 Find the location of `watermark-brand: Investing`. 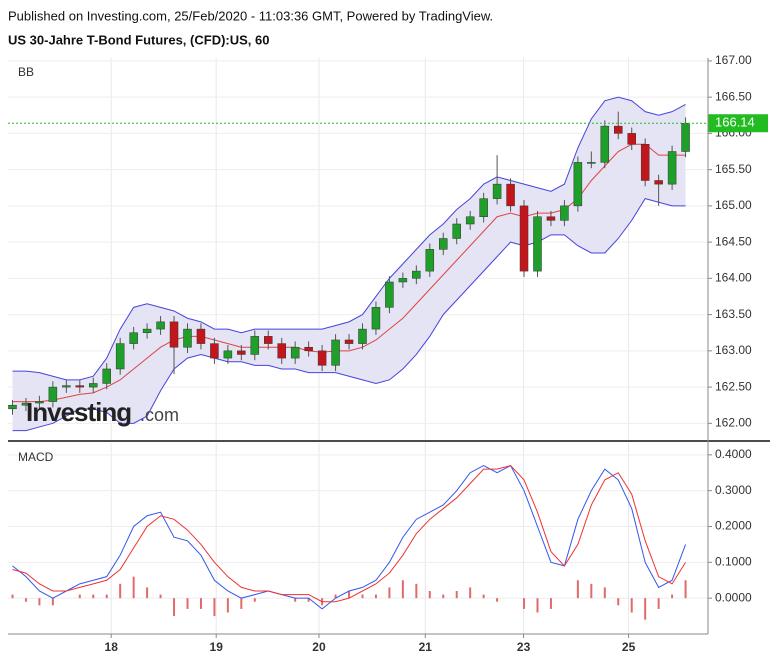

watermark-brand: Investing is located at coordinates (78, 412).